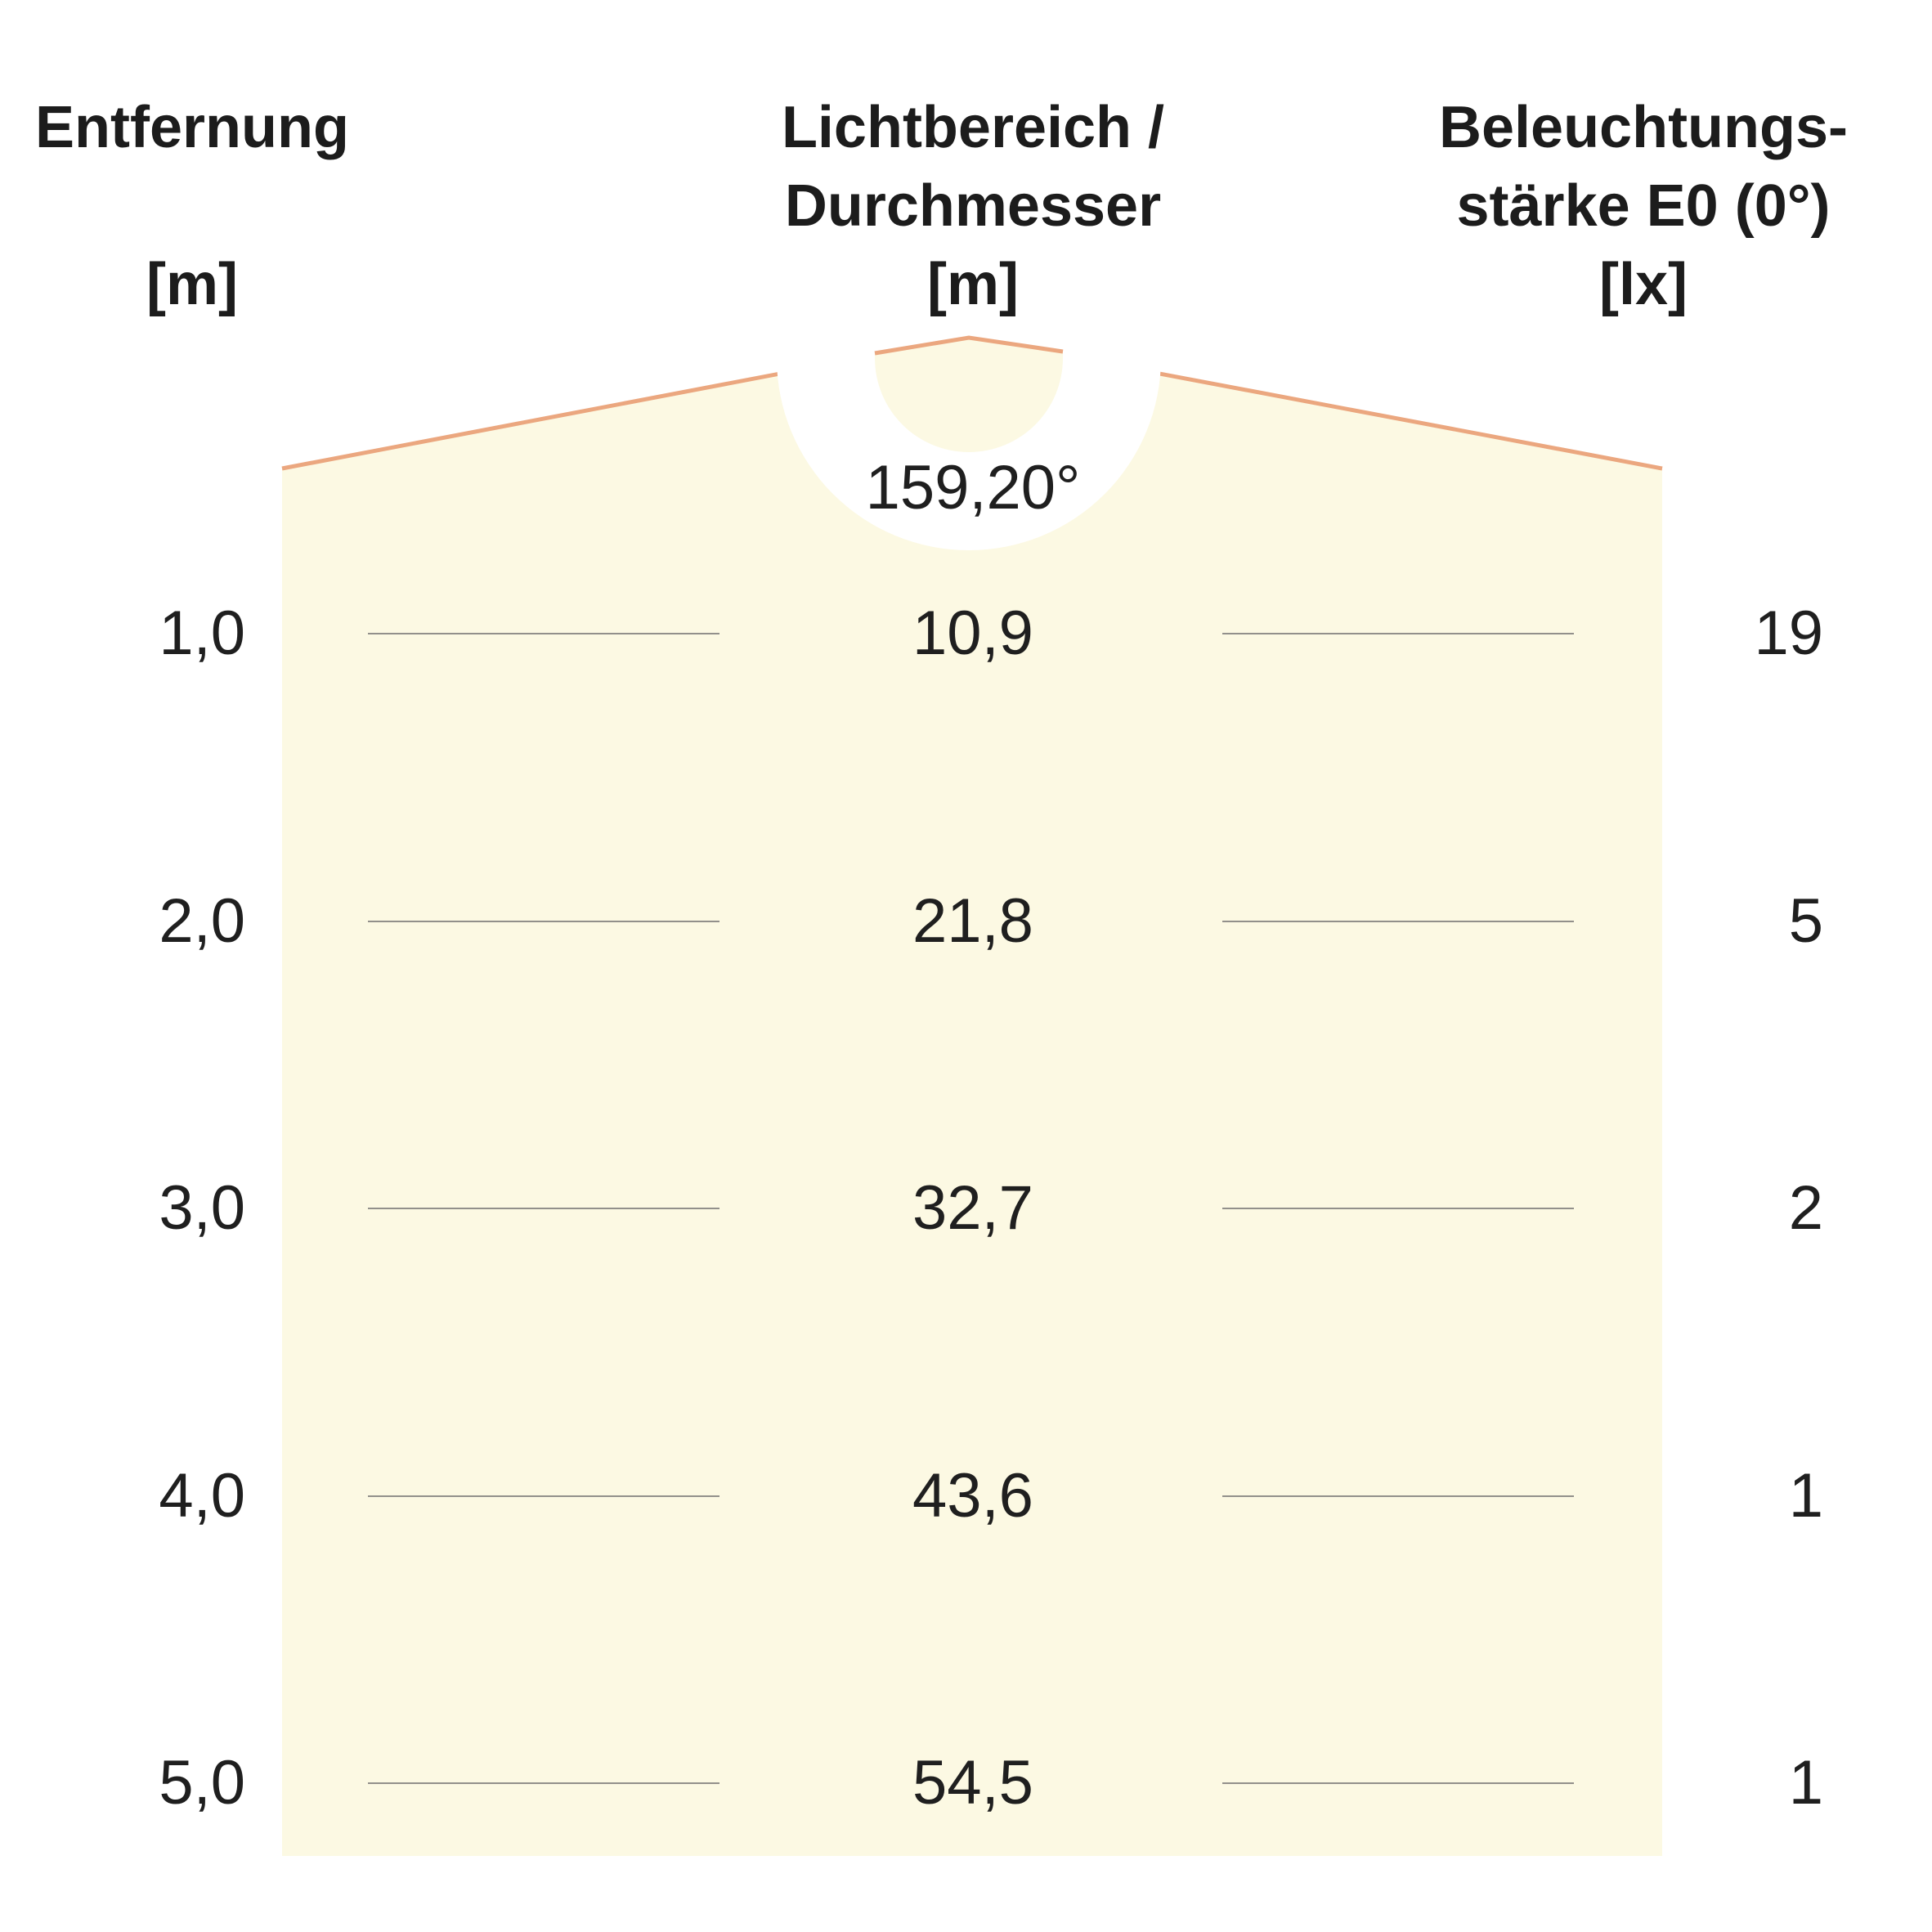 The width and height of the screenshot is (1932, 1932). Describe the element at coordinates (973, 127) in the screenshot. I see `header-diameter-title: Lichtbereich /` at that location.